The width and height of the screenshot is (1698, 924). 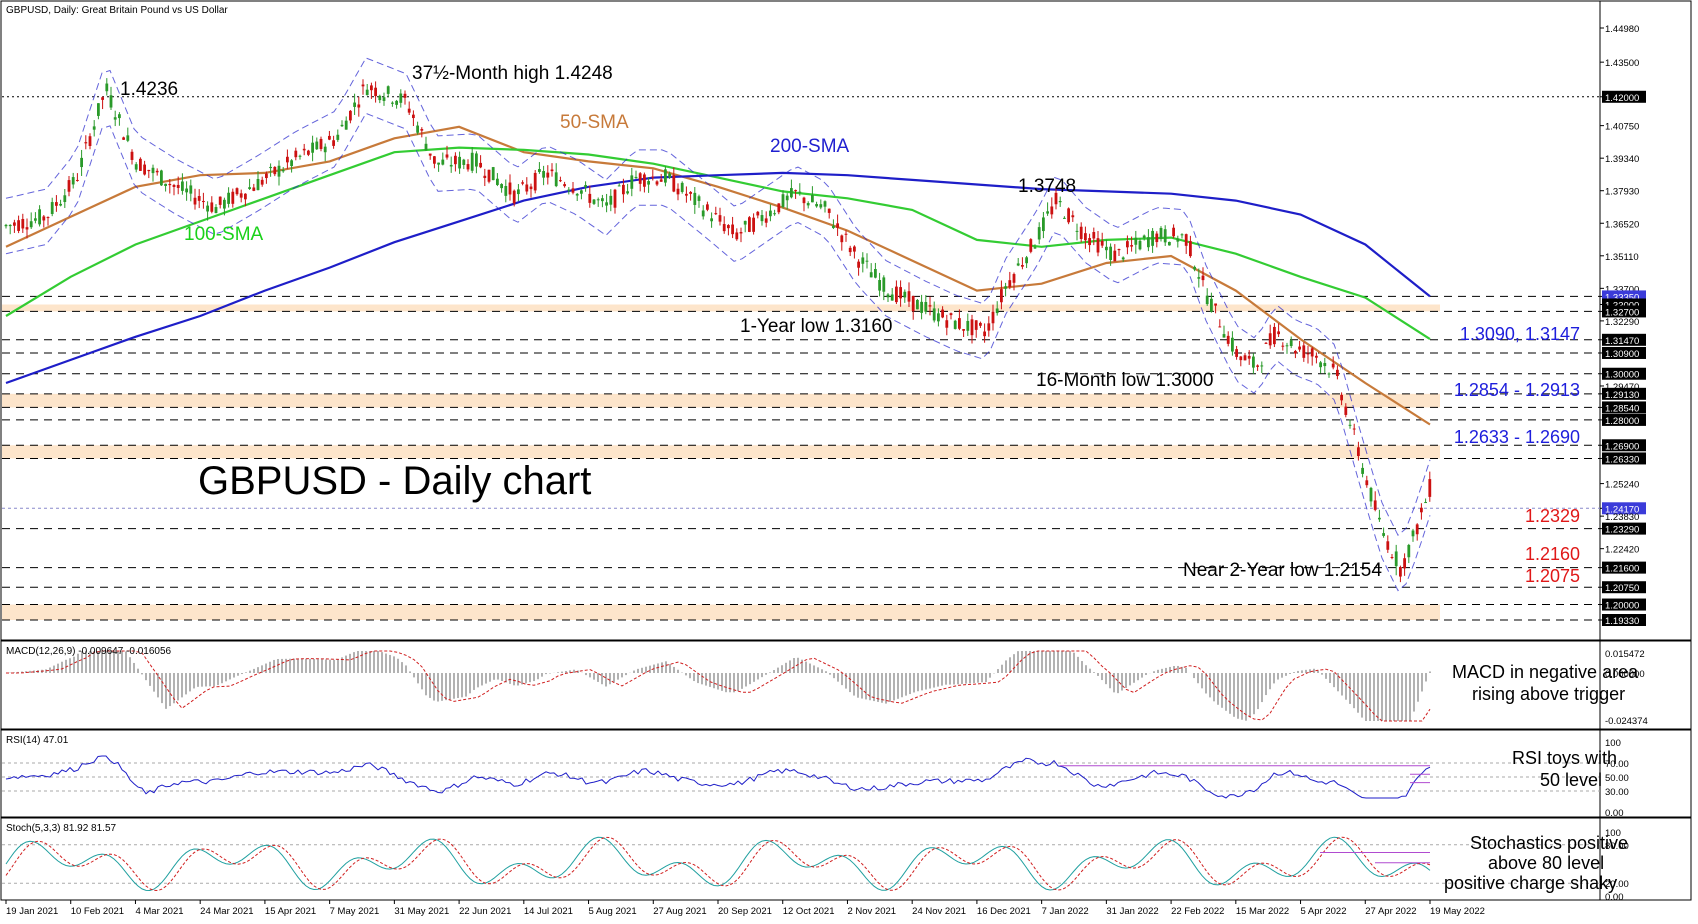 What do you see at coordinates (355, 911) in the screenshot?
I see `x-axis-label: 7 May 2021` at bounding box center [355, 911].